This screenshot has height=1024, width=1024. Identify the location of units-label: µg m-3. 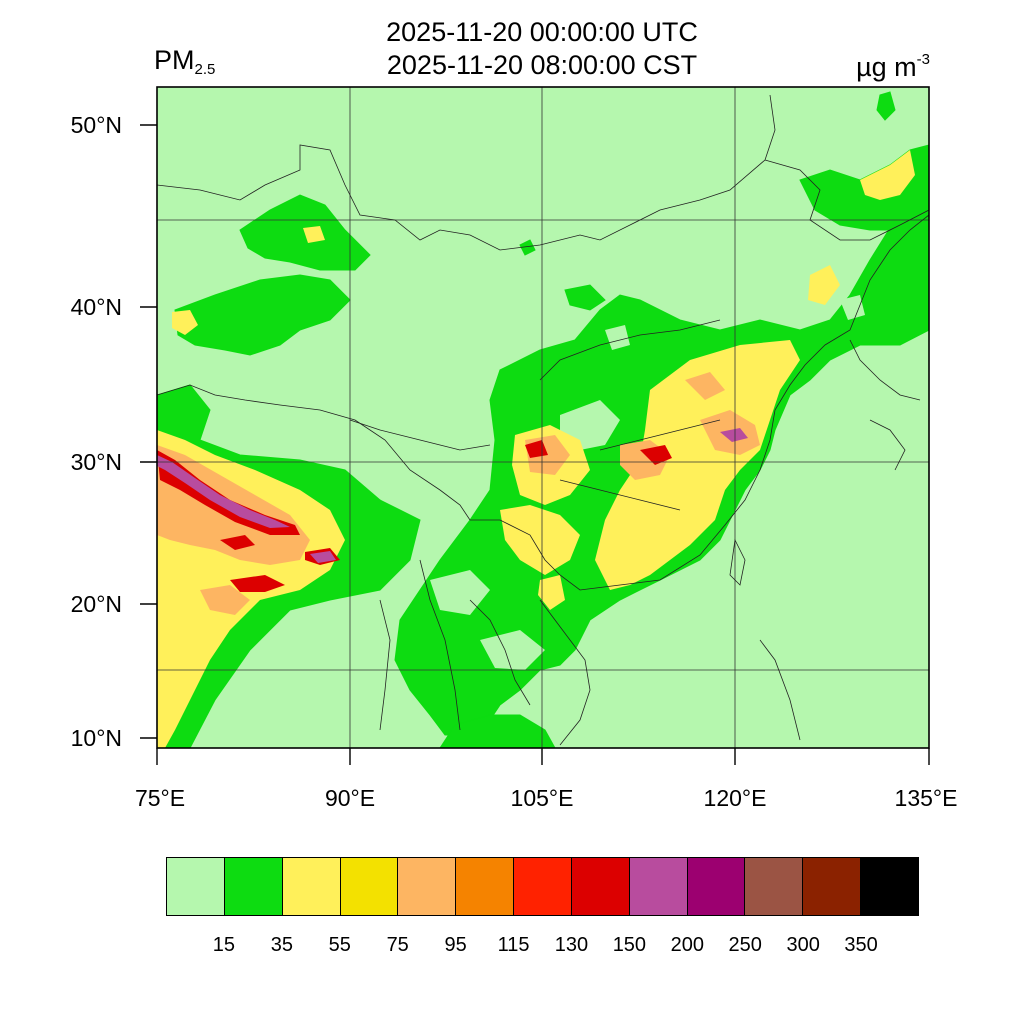
(893, 63).